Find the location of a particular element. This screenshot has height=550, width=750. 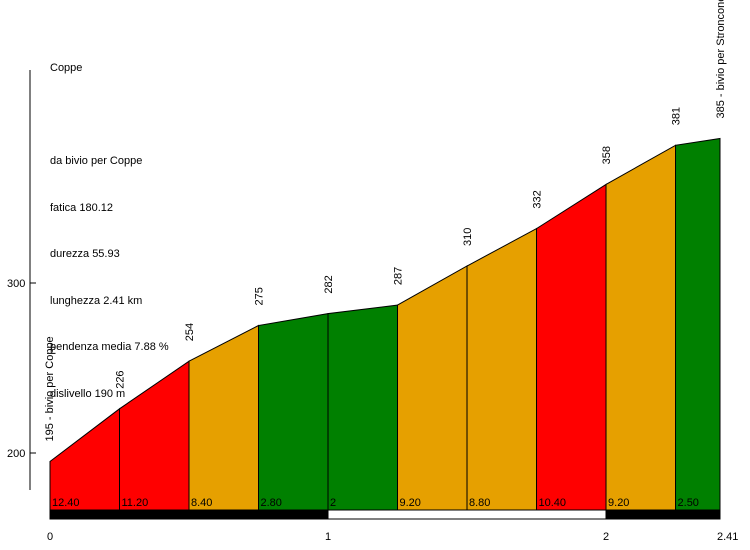

segment-gradient-label: 2 is located at coordinates (333, 503).